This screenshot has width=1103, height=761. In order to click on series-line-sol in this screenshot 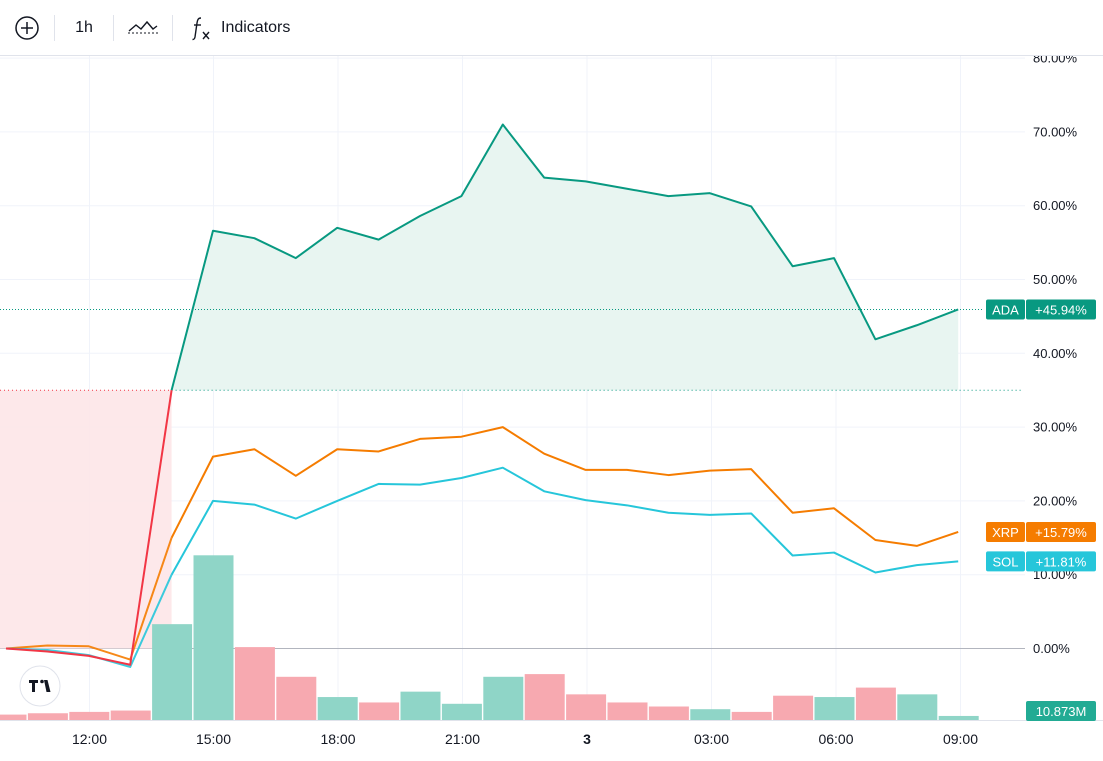, I will do `click(564, 521)`.